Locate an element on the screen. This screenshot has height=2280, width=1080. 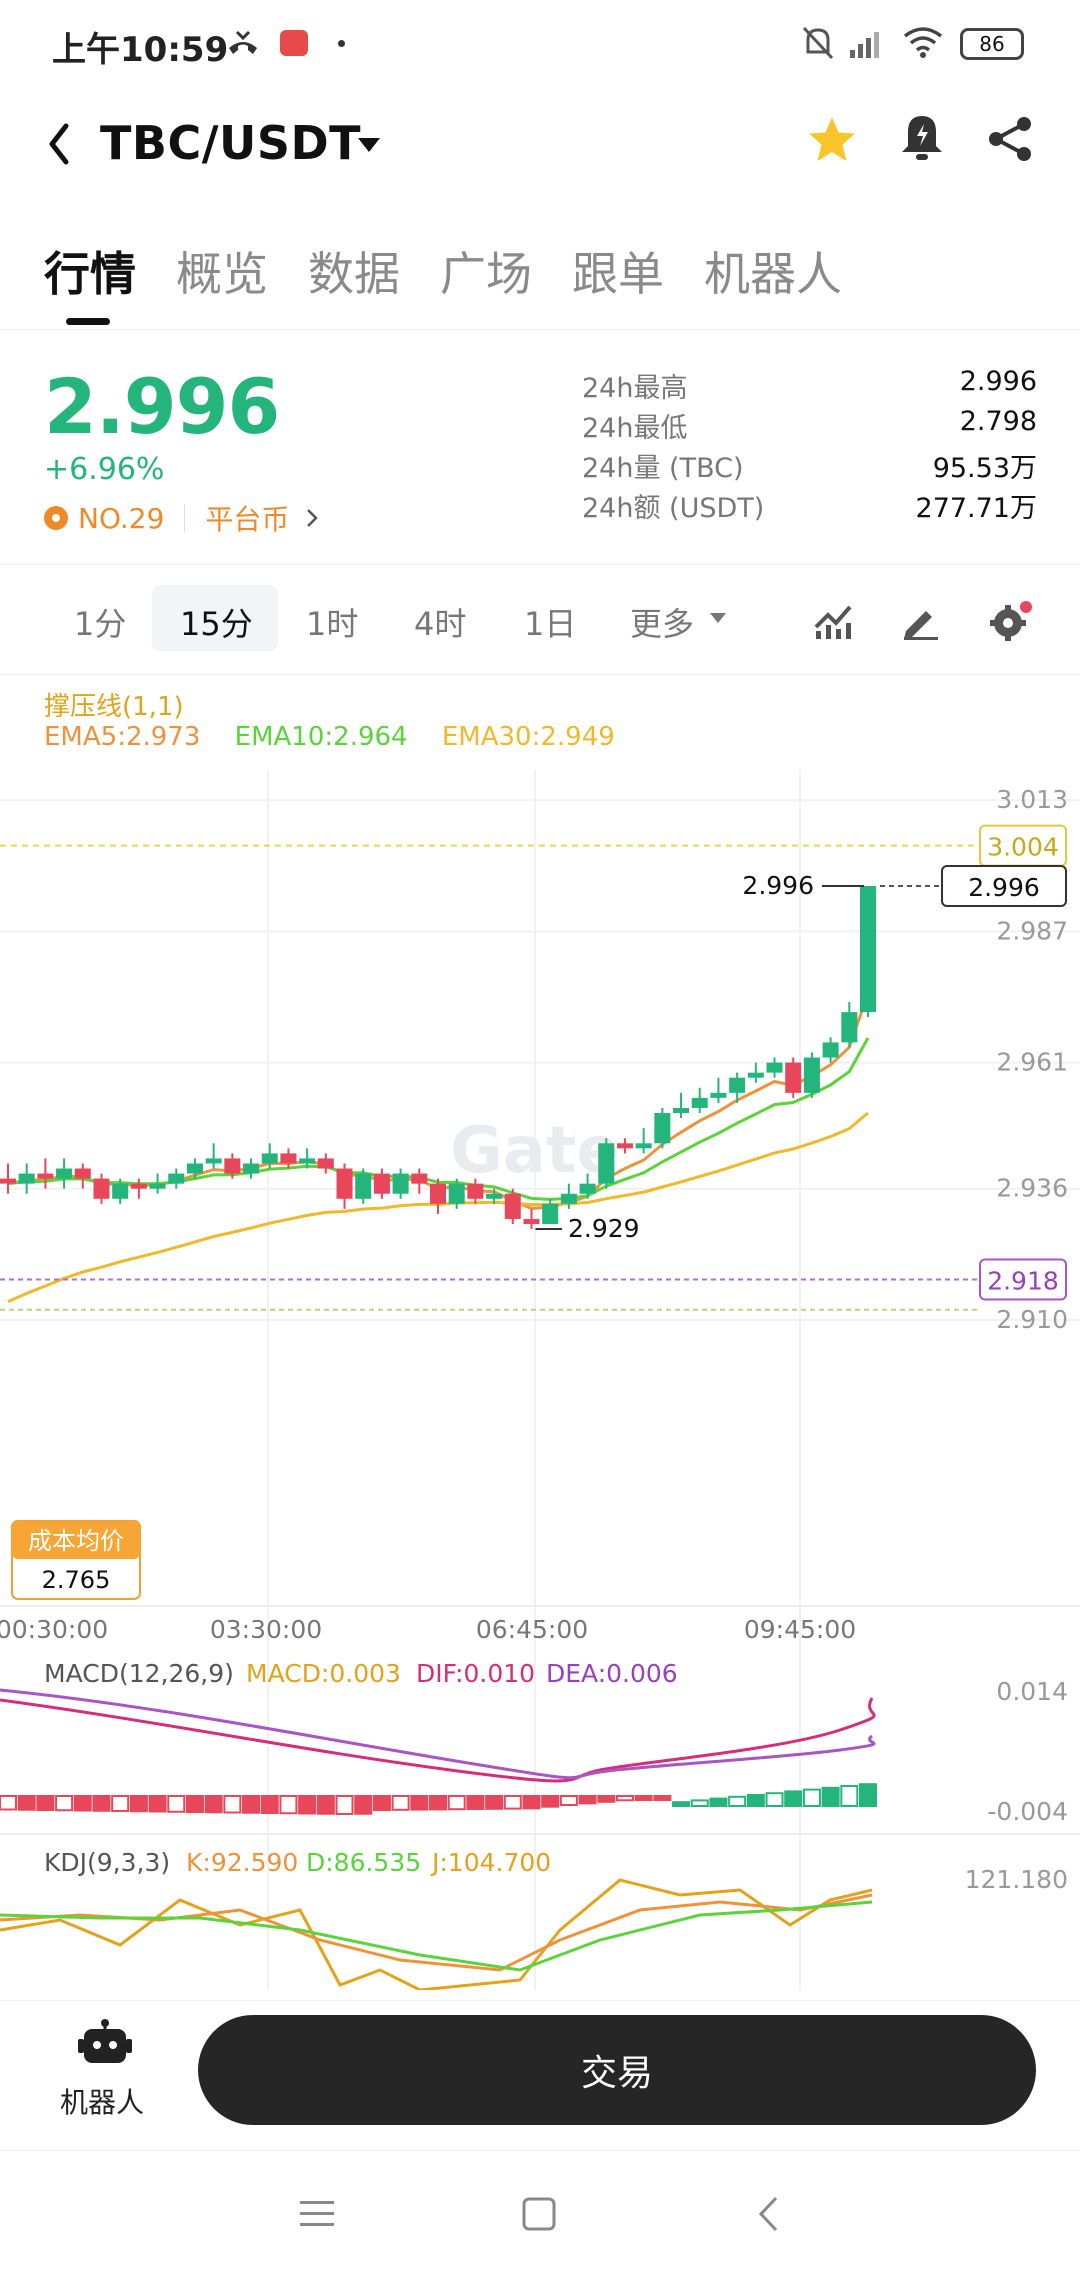
draw-pencil-icon is located at coordinates (920, 621).